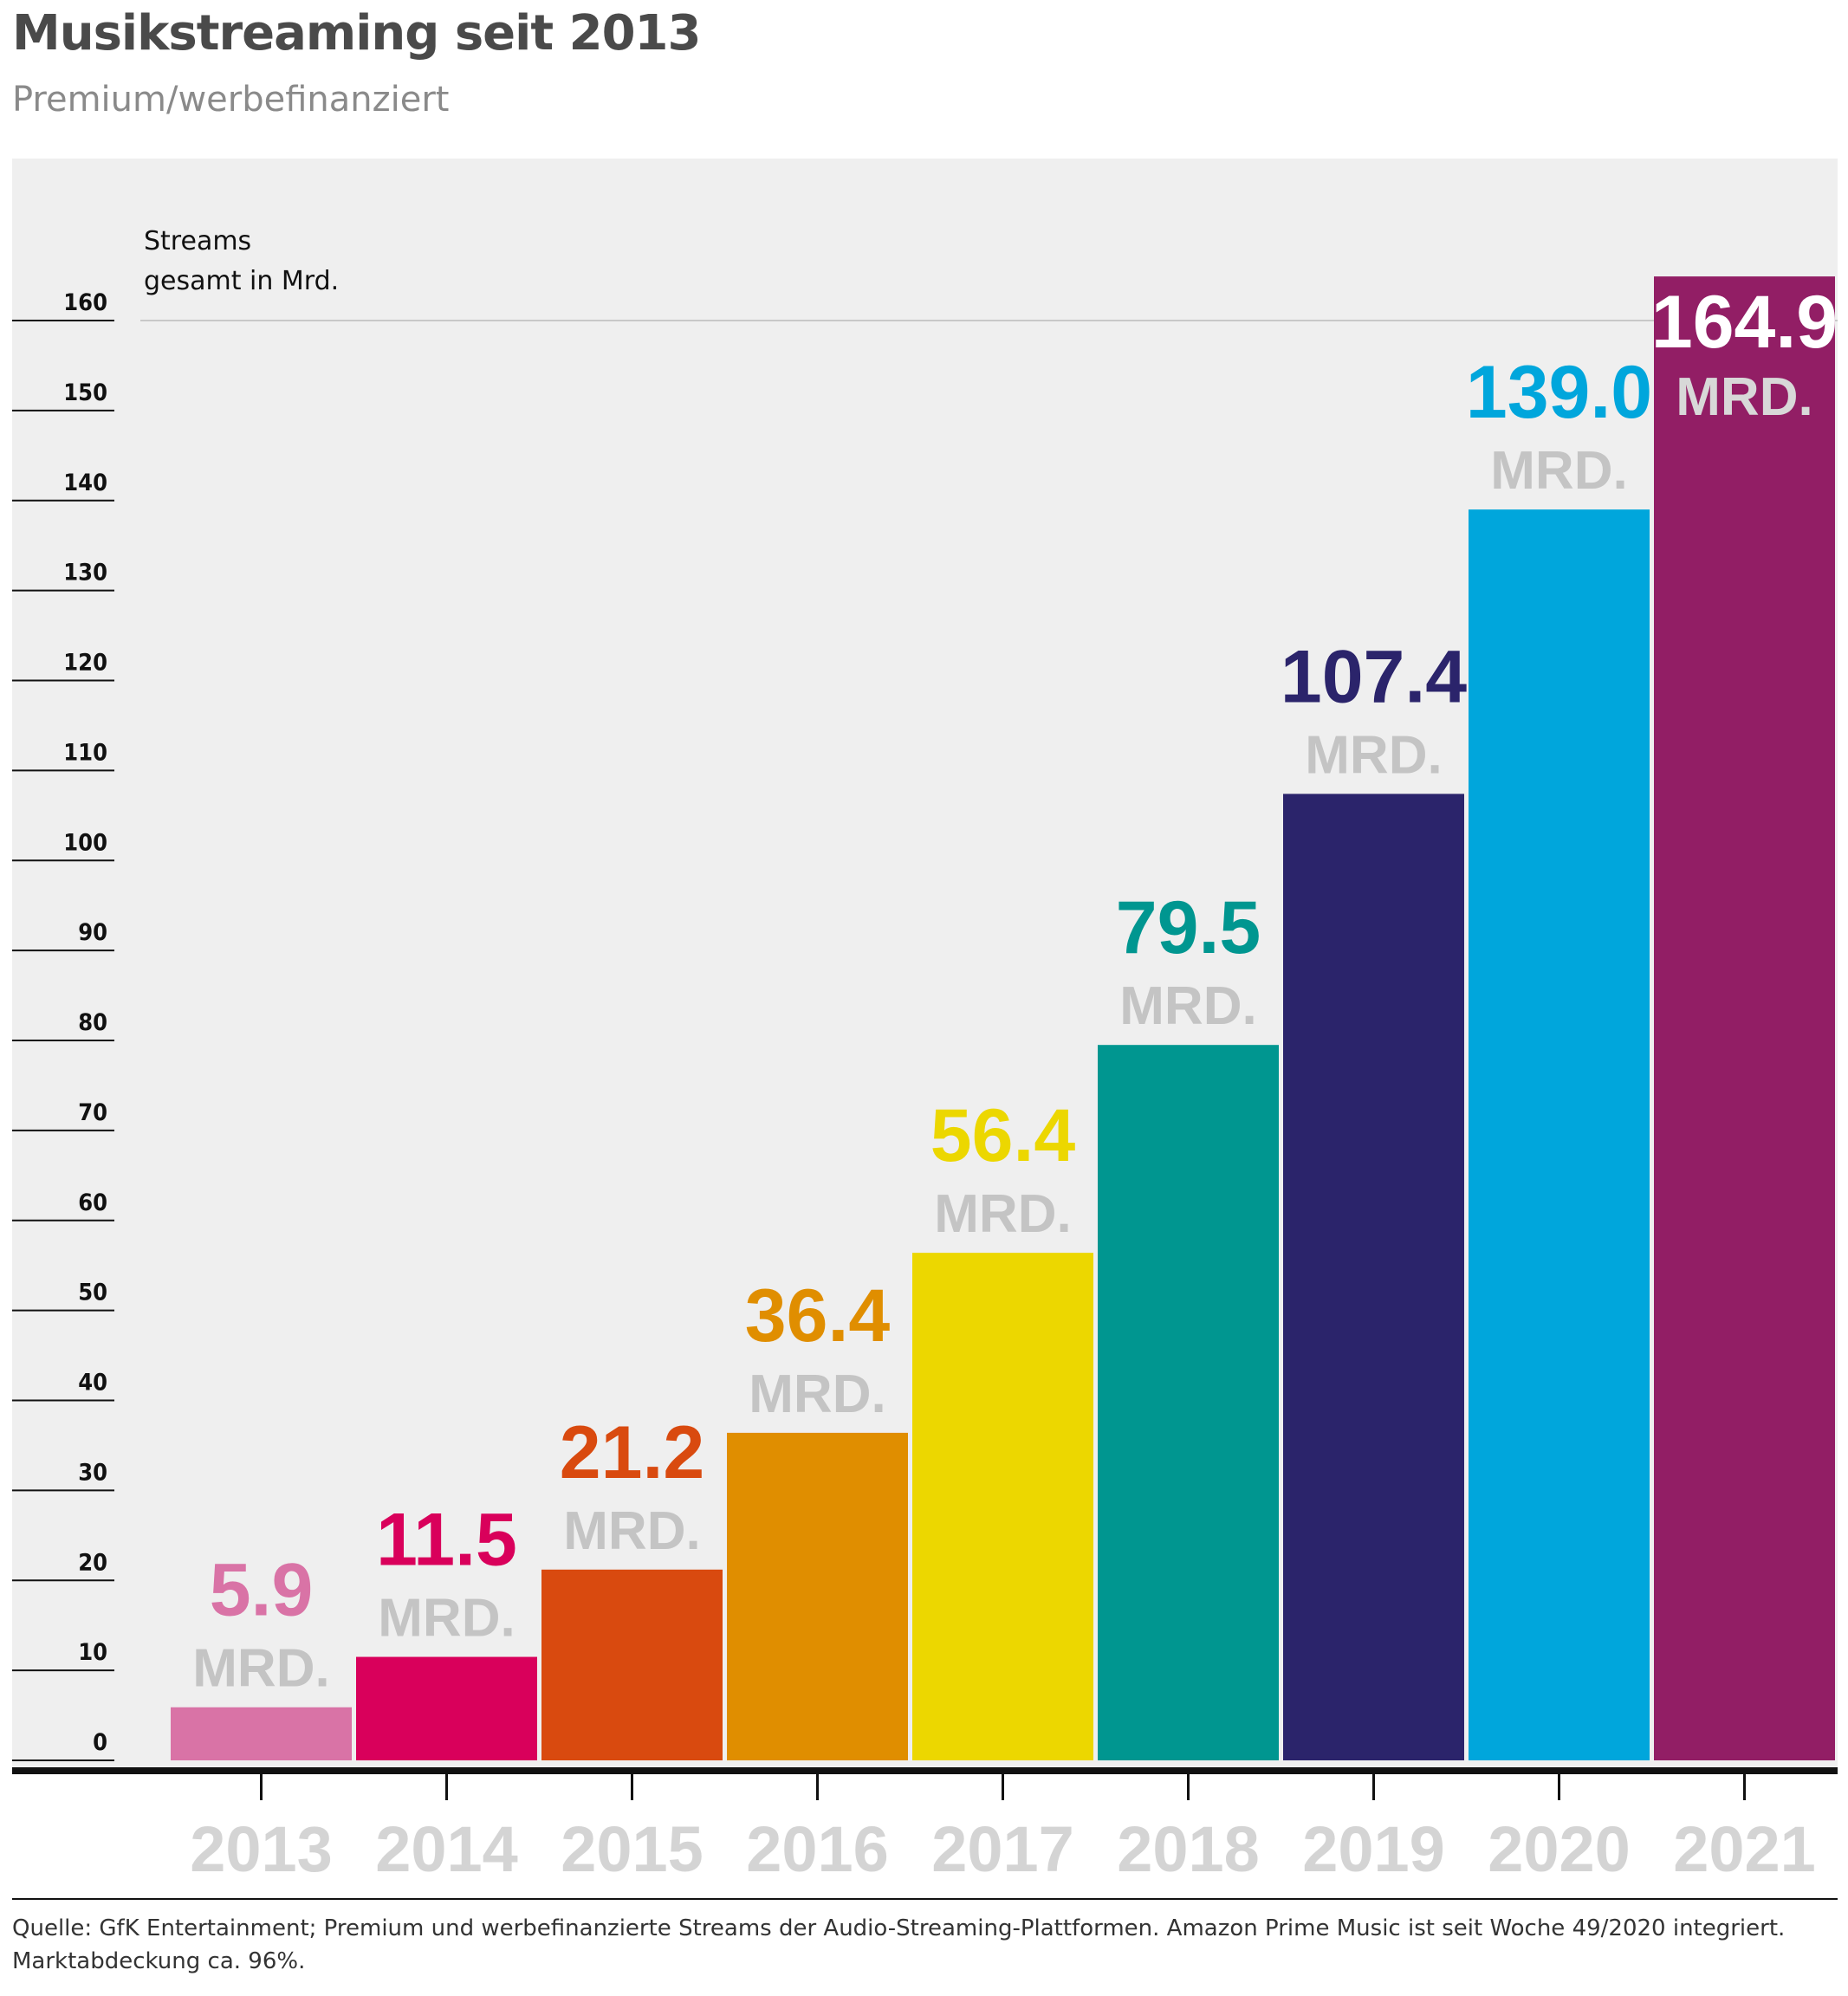 This screenshot has height=1996, width=1848. Describe the element at coordinates (93, 1293) in the screenshot. I see `y-tick-label: 50` at that location.